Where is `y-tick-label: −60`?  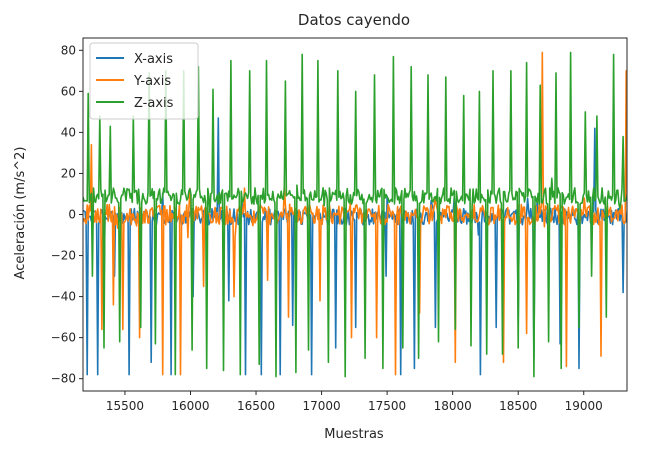 y-tick-label: −60 is located at coordinates (63, 338).